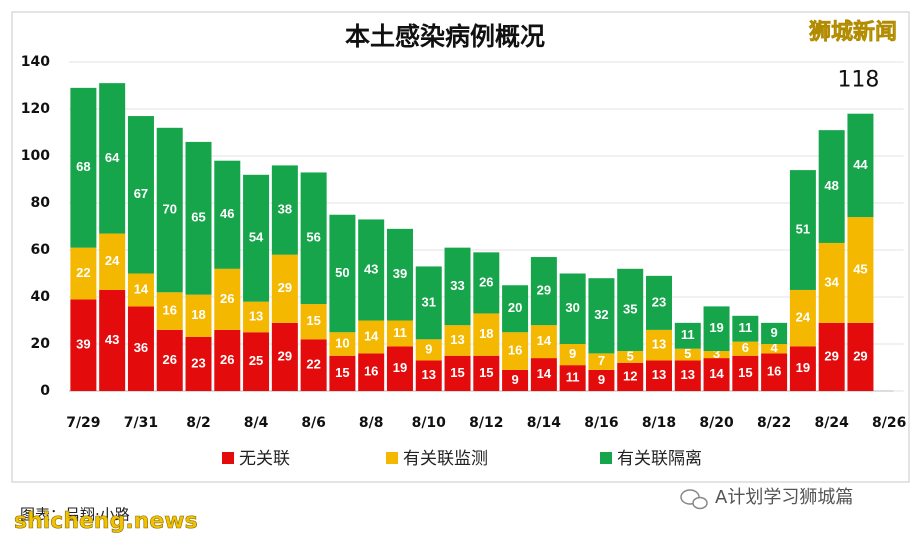 The width and height of the screenshot is (921, 539). Describe the element at coordinates (544, 423) in the screenshot. I see `x-tick-label: 8/14` at that location.